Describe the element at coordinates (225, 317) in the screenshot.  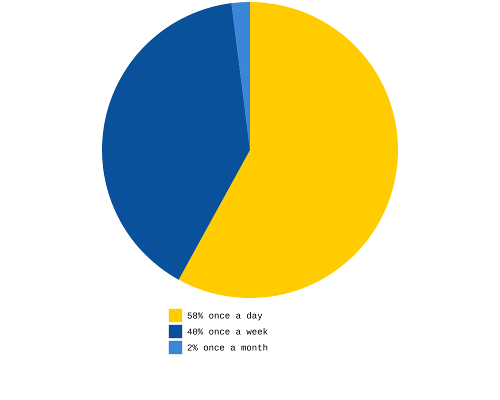
I see `legend-label: 58% once a day` at that location.